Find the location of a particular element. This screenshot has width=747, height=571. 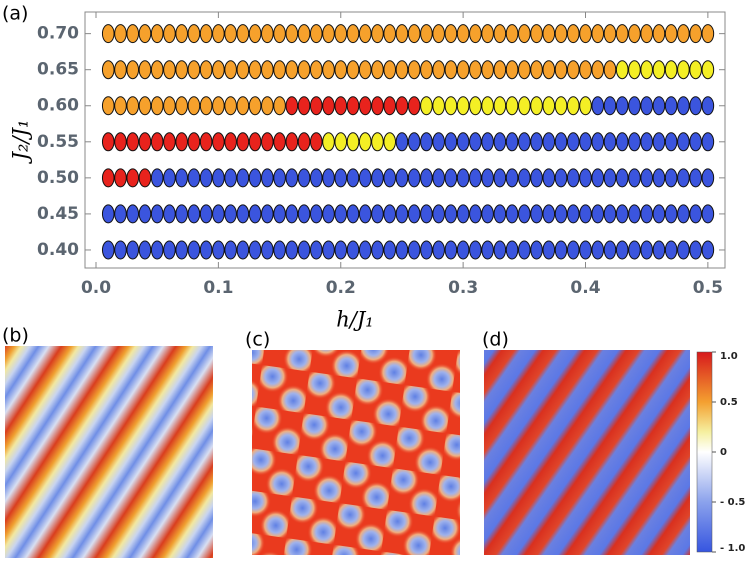

y-tick-label: 0.70 is located at coordinates (58, 34).